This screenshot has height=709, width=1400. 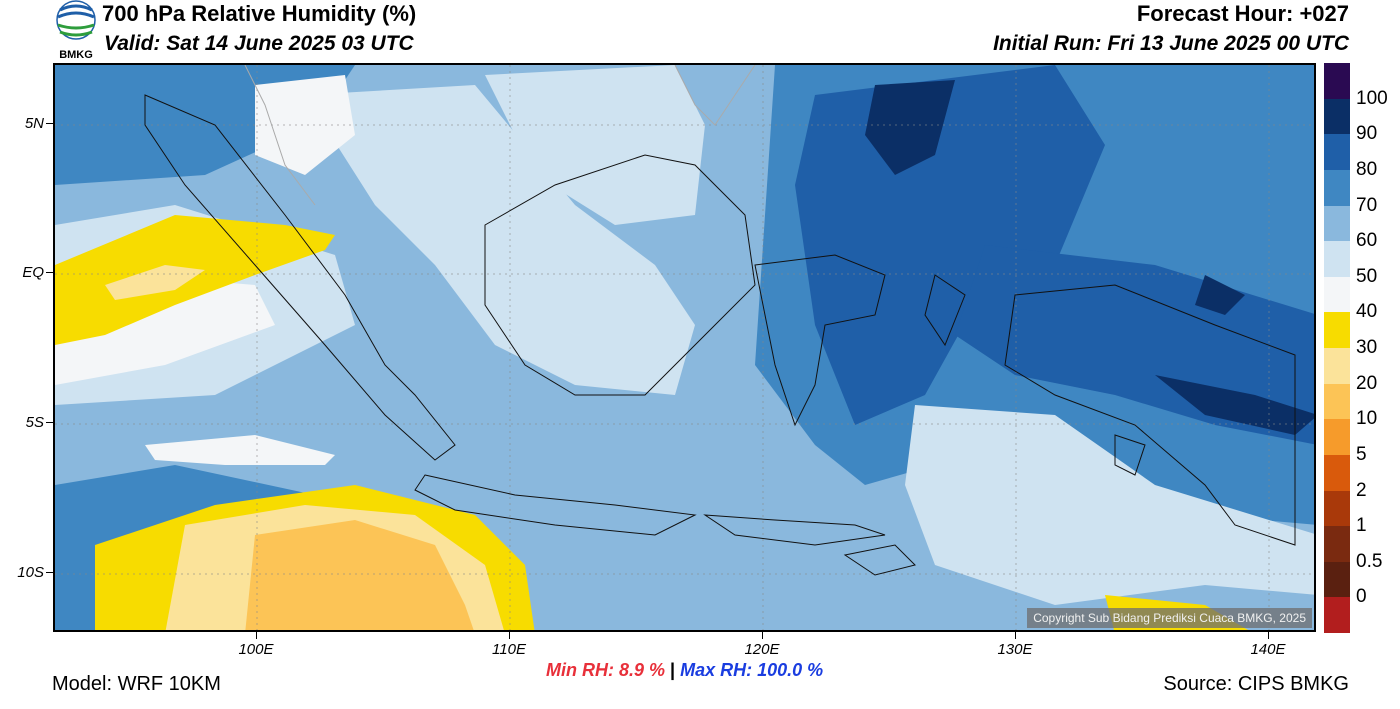 I want to click on colorbar-label: 40, so click(x=1367, y=312).